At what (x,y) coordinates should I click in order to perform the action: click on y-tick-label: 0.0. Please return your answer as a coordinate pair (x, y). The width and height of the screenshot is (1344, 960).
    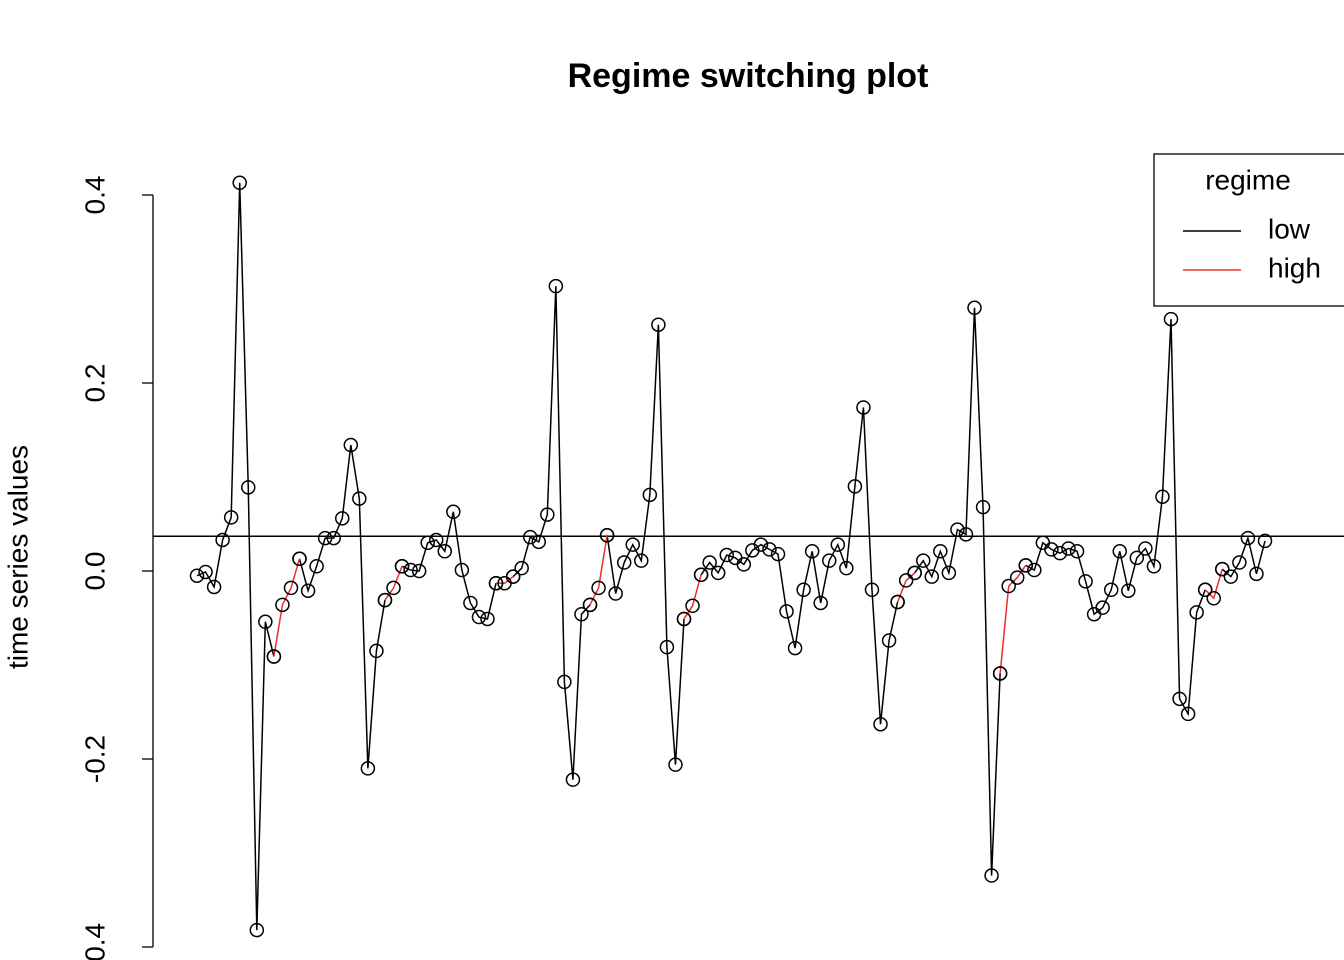
    Looking at the image, I should click on (94, 571).